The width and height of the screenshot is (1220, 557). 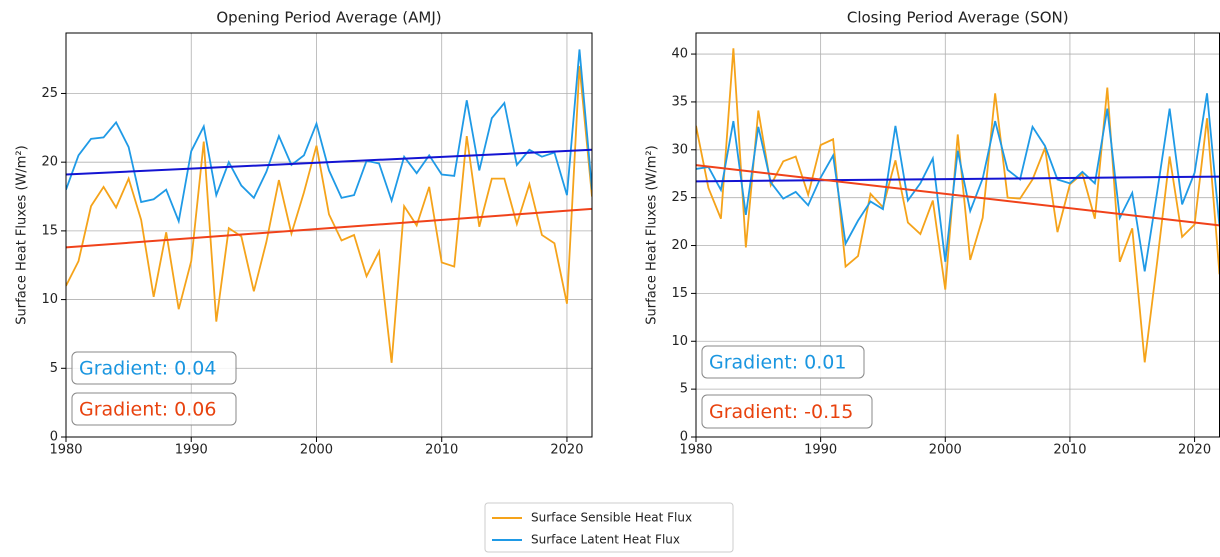 What do you see at coordinates (328, 18) in the screenshot?
I see `subplot-title: Opening Period Average (AMJ)` at bounding box center [328, 18].